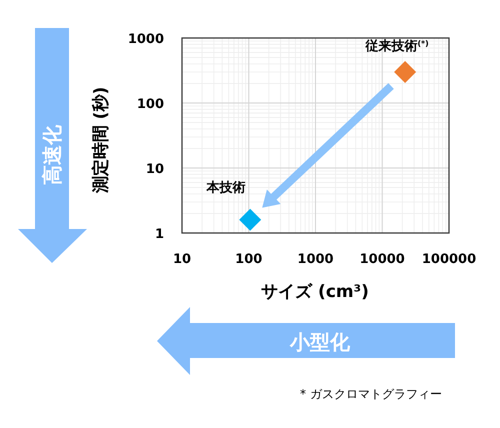  What do you see at coordinates (396, 46) in the screenshot?
I see `series-label: 従来技術$^{(*)}$` at bounding box center [396, 46].